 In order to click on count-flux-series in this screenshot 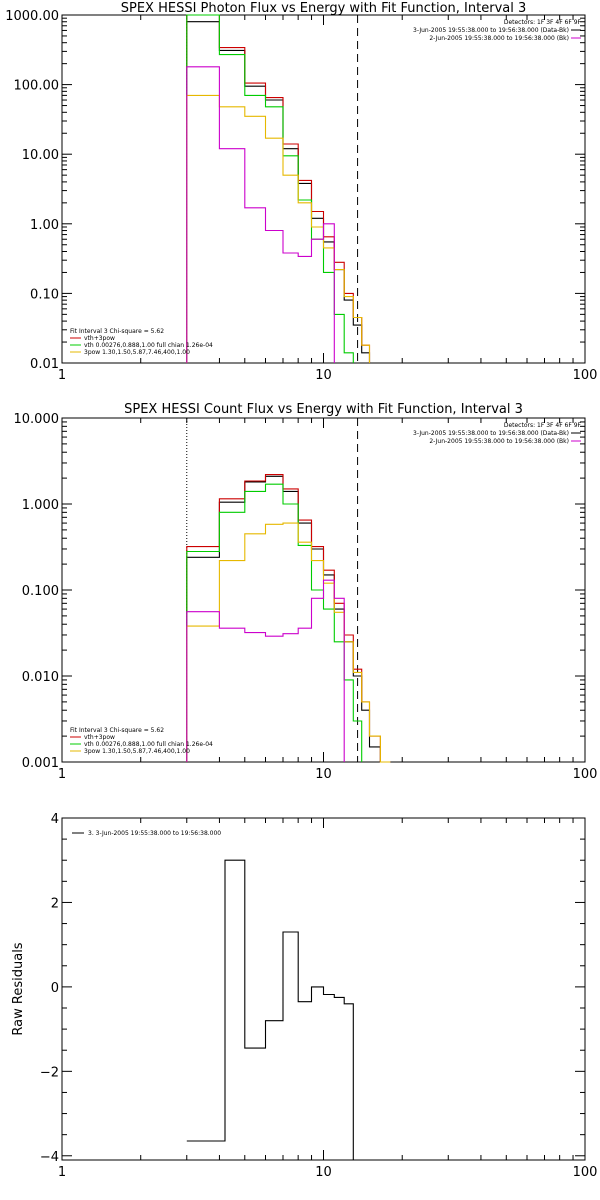, I will do `click(288, 618)`.